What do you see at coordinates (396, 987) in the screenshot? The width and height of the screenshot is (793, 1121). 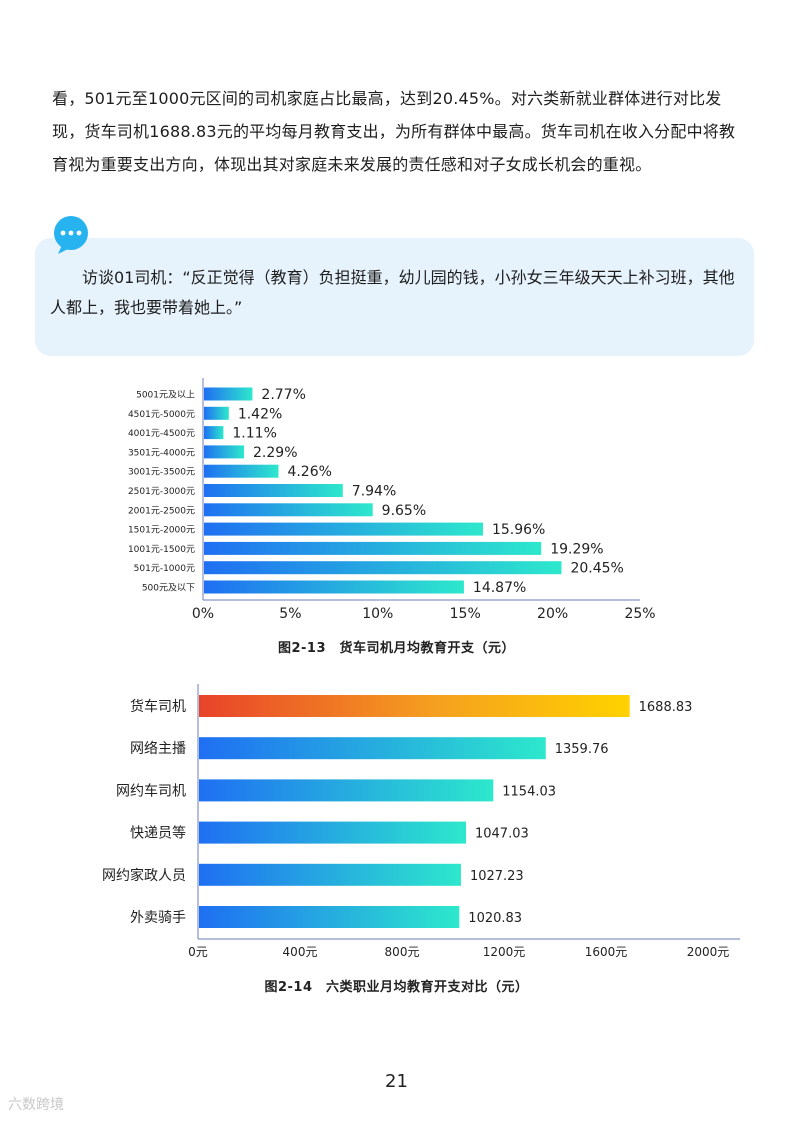 I see `chart-caption-2-14: 图2-14 六类职业月均教育开支对比（元）` at bounding box center [396, 987].